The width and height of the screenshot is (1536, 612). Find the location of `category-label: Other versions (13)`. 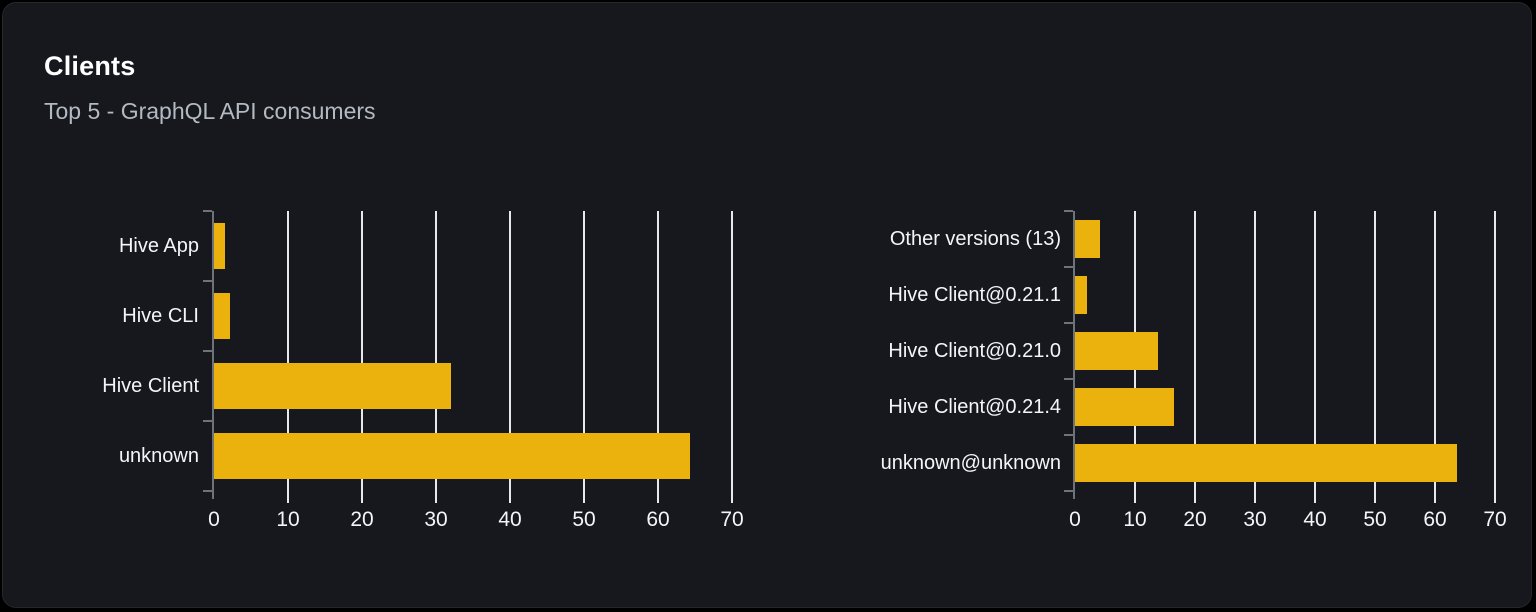

category-label: Other versions (13) is located at coordinates (975, 239).